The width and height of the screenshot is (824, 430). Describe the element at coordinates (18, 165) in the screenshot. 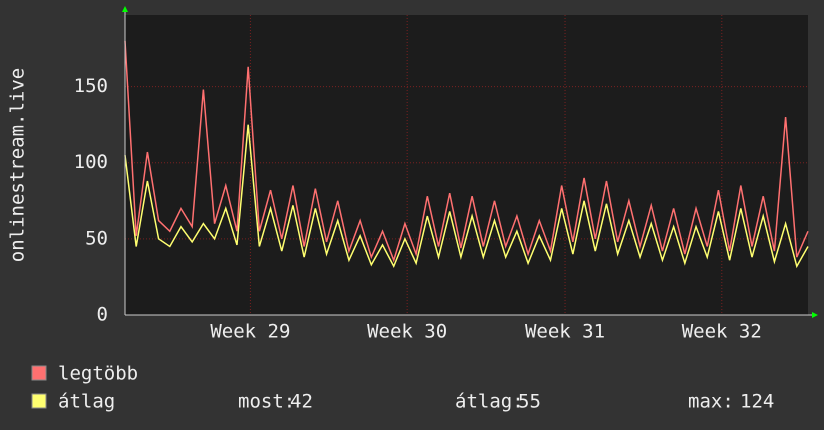

I see `y-axis-label: onlinestream.live` at that location.